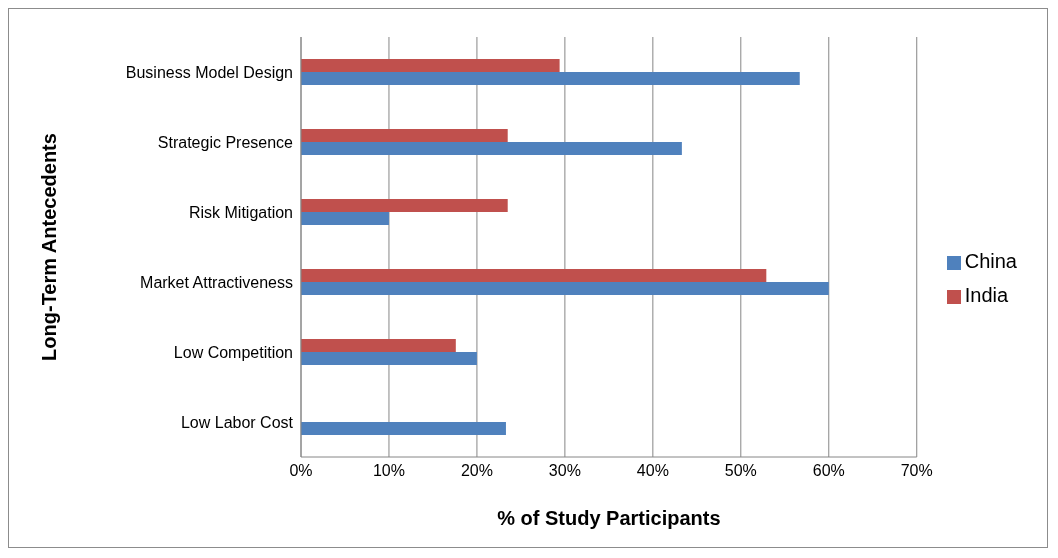  I want to click on y-tick-label: Market Attractiveness, so click(216, 282).